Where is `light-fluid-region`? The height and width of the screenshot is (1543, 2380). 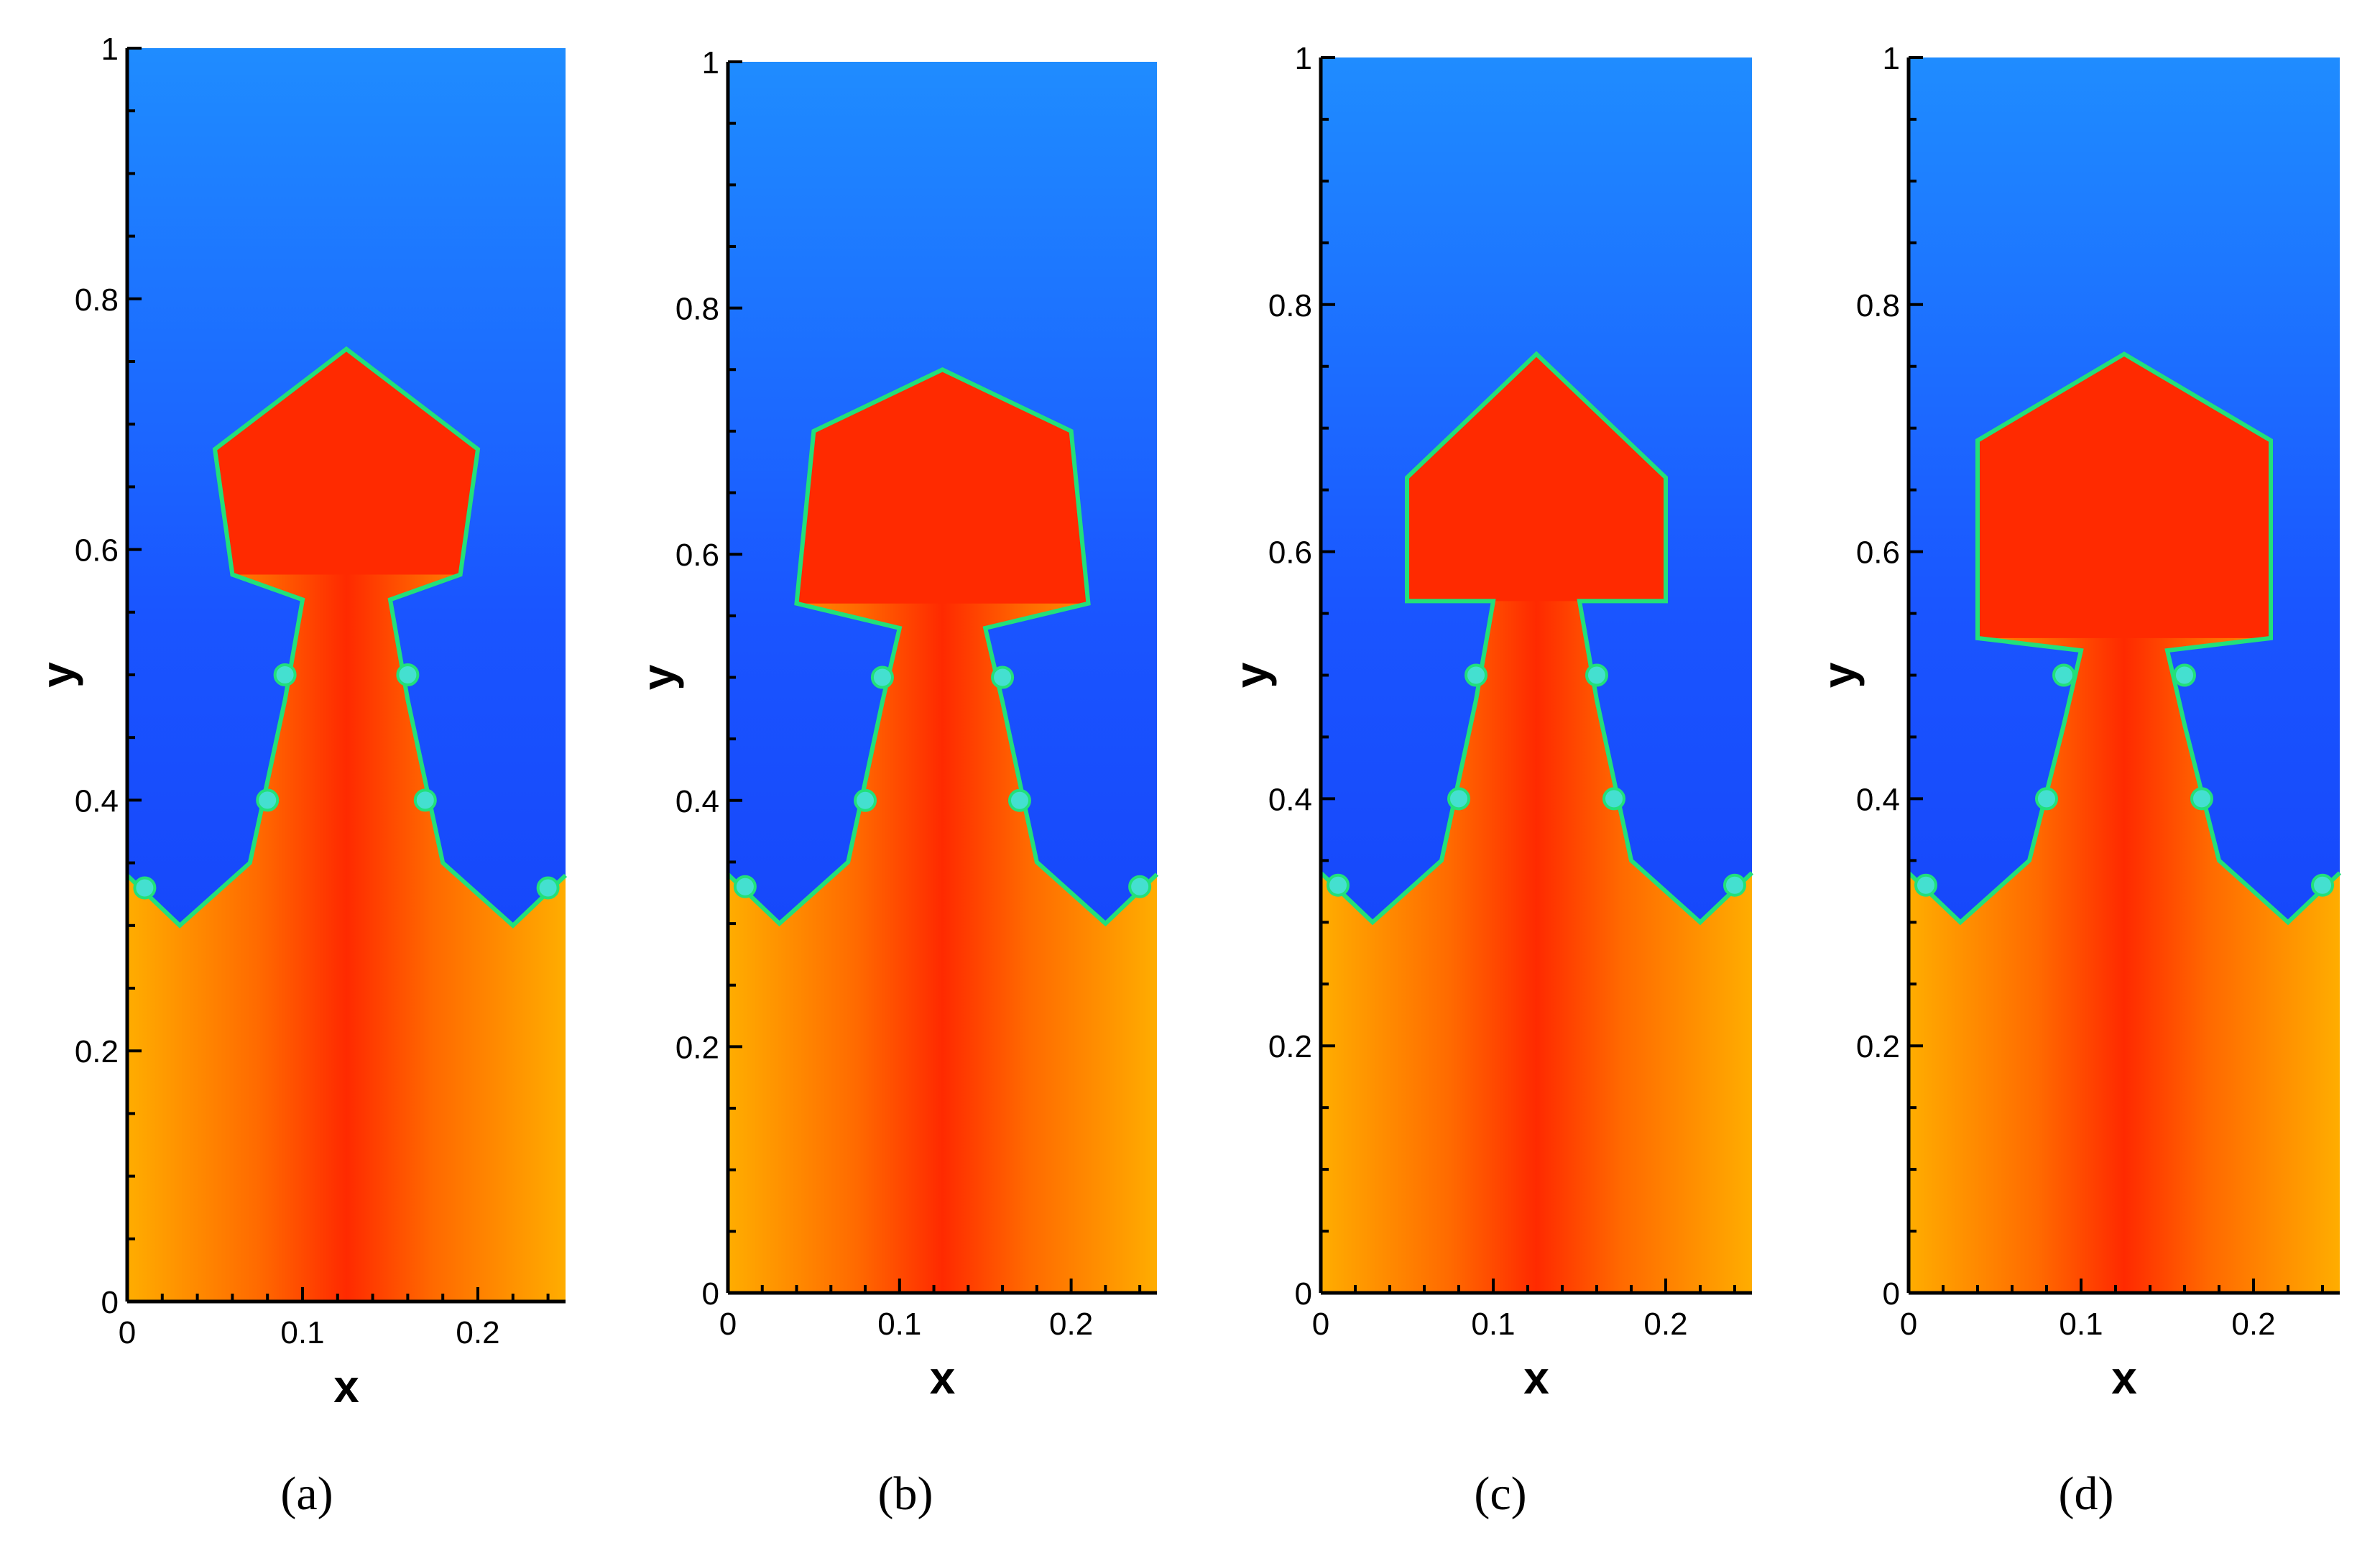 light-fluid-region is located at coordinates (346, 825).